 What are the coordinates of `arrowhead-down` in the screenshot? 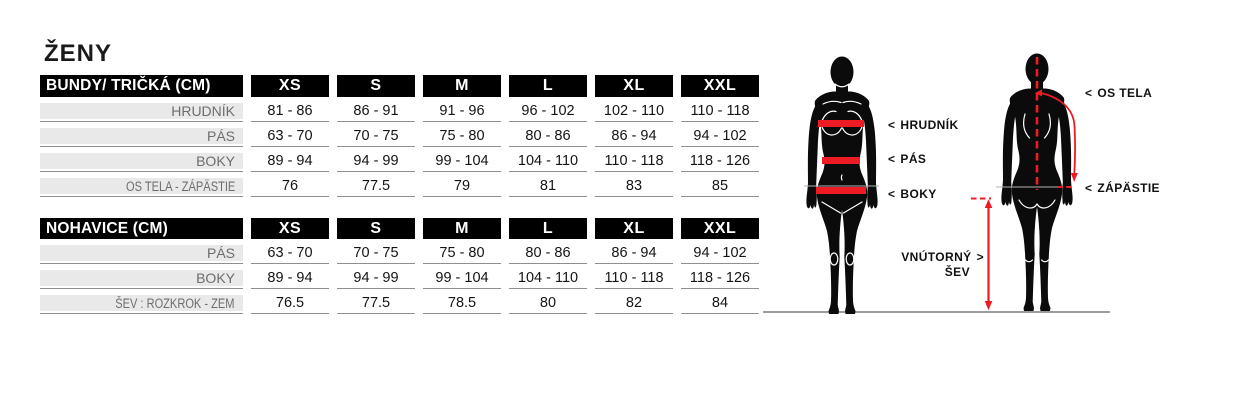 It's located at (1074, 177).